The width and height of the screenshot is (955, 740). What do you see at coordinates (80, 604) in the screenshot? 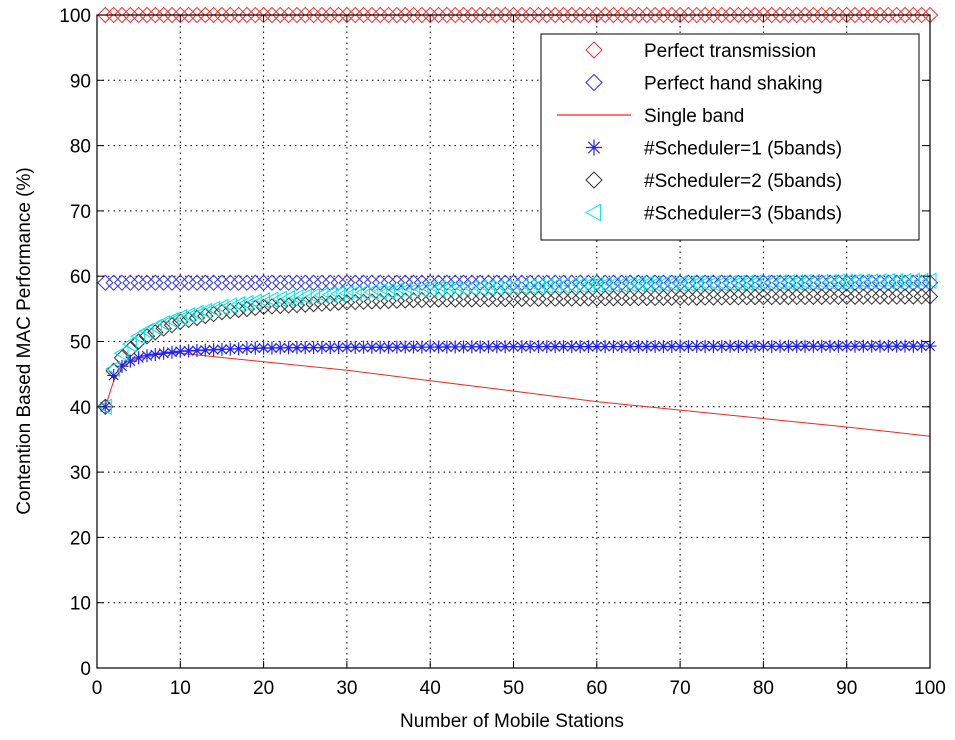
I see `y-tick-label: 10` at bounding box center [80, 604].